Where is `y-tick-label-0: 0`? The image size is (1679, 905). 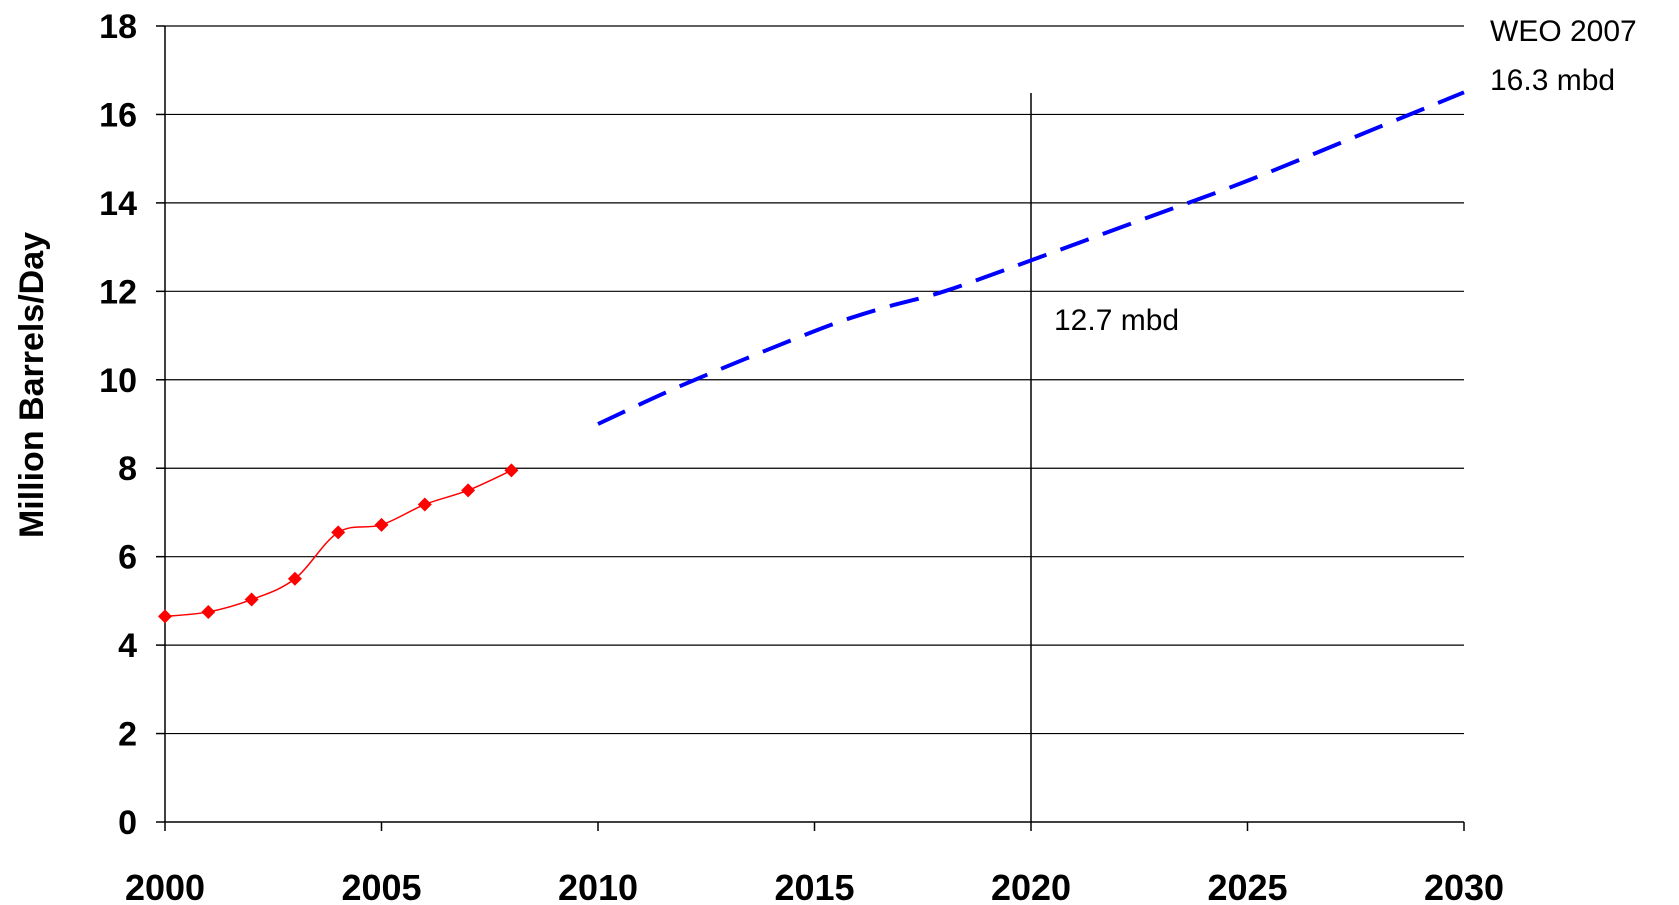 y-tick-label-0: 0 is located at coordinates (127, 823).